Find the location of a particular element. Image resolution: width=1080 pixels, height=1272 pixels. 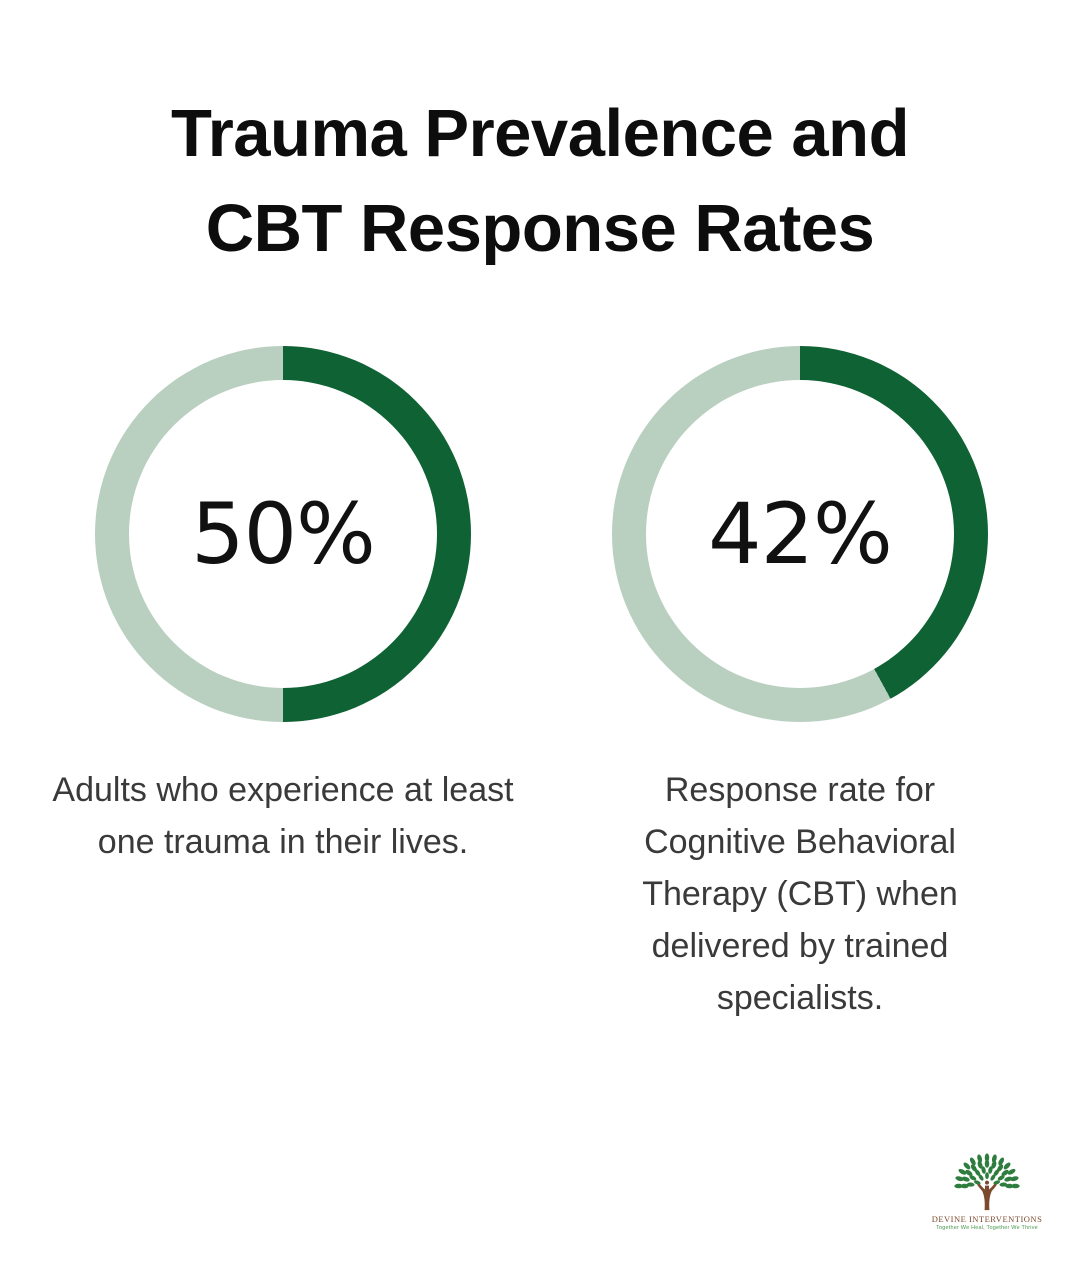

donut-hole: 42% is located at coordinates (800, 534).